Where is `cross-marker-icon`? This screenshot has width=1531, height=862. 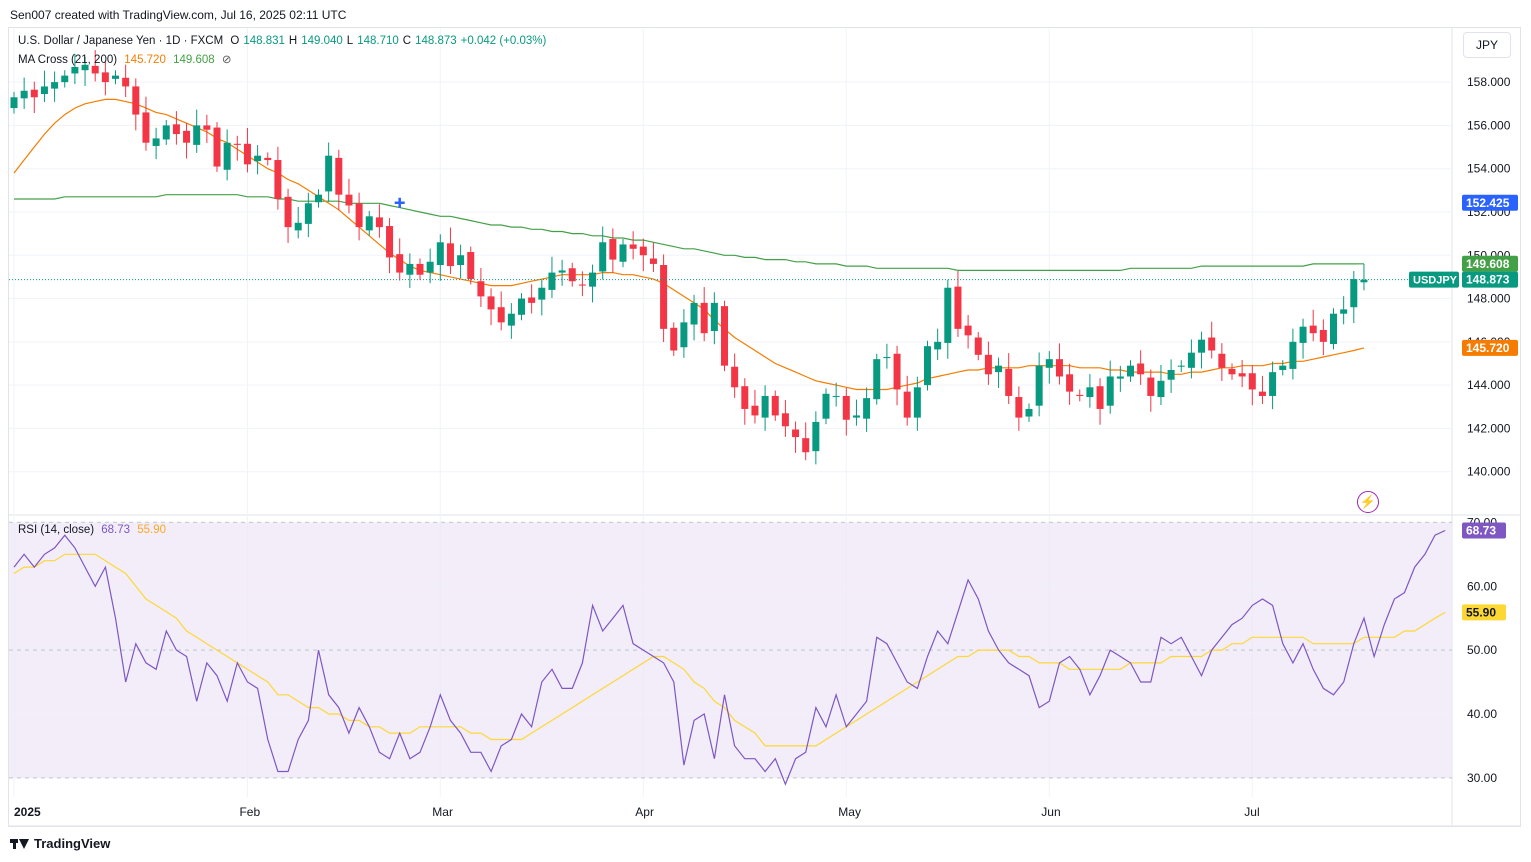
cross-marker-icon is located at coordinates (399, 202).